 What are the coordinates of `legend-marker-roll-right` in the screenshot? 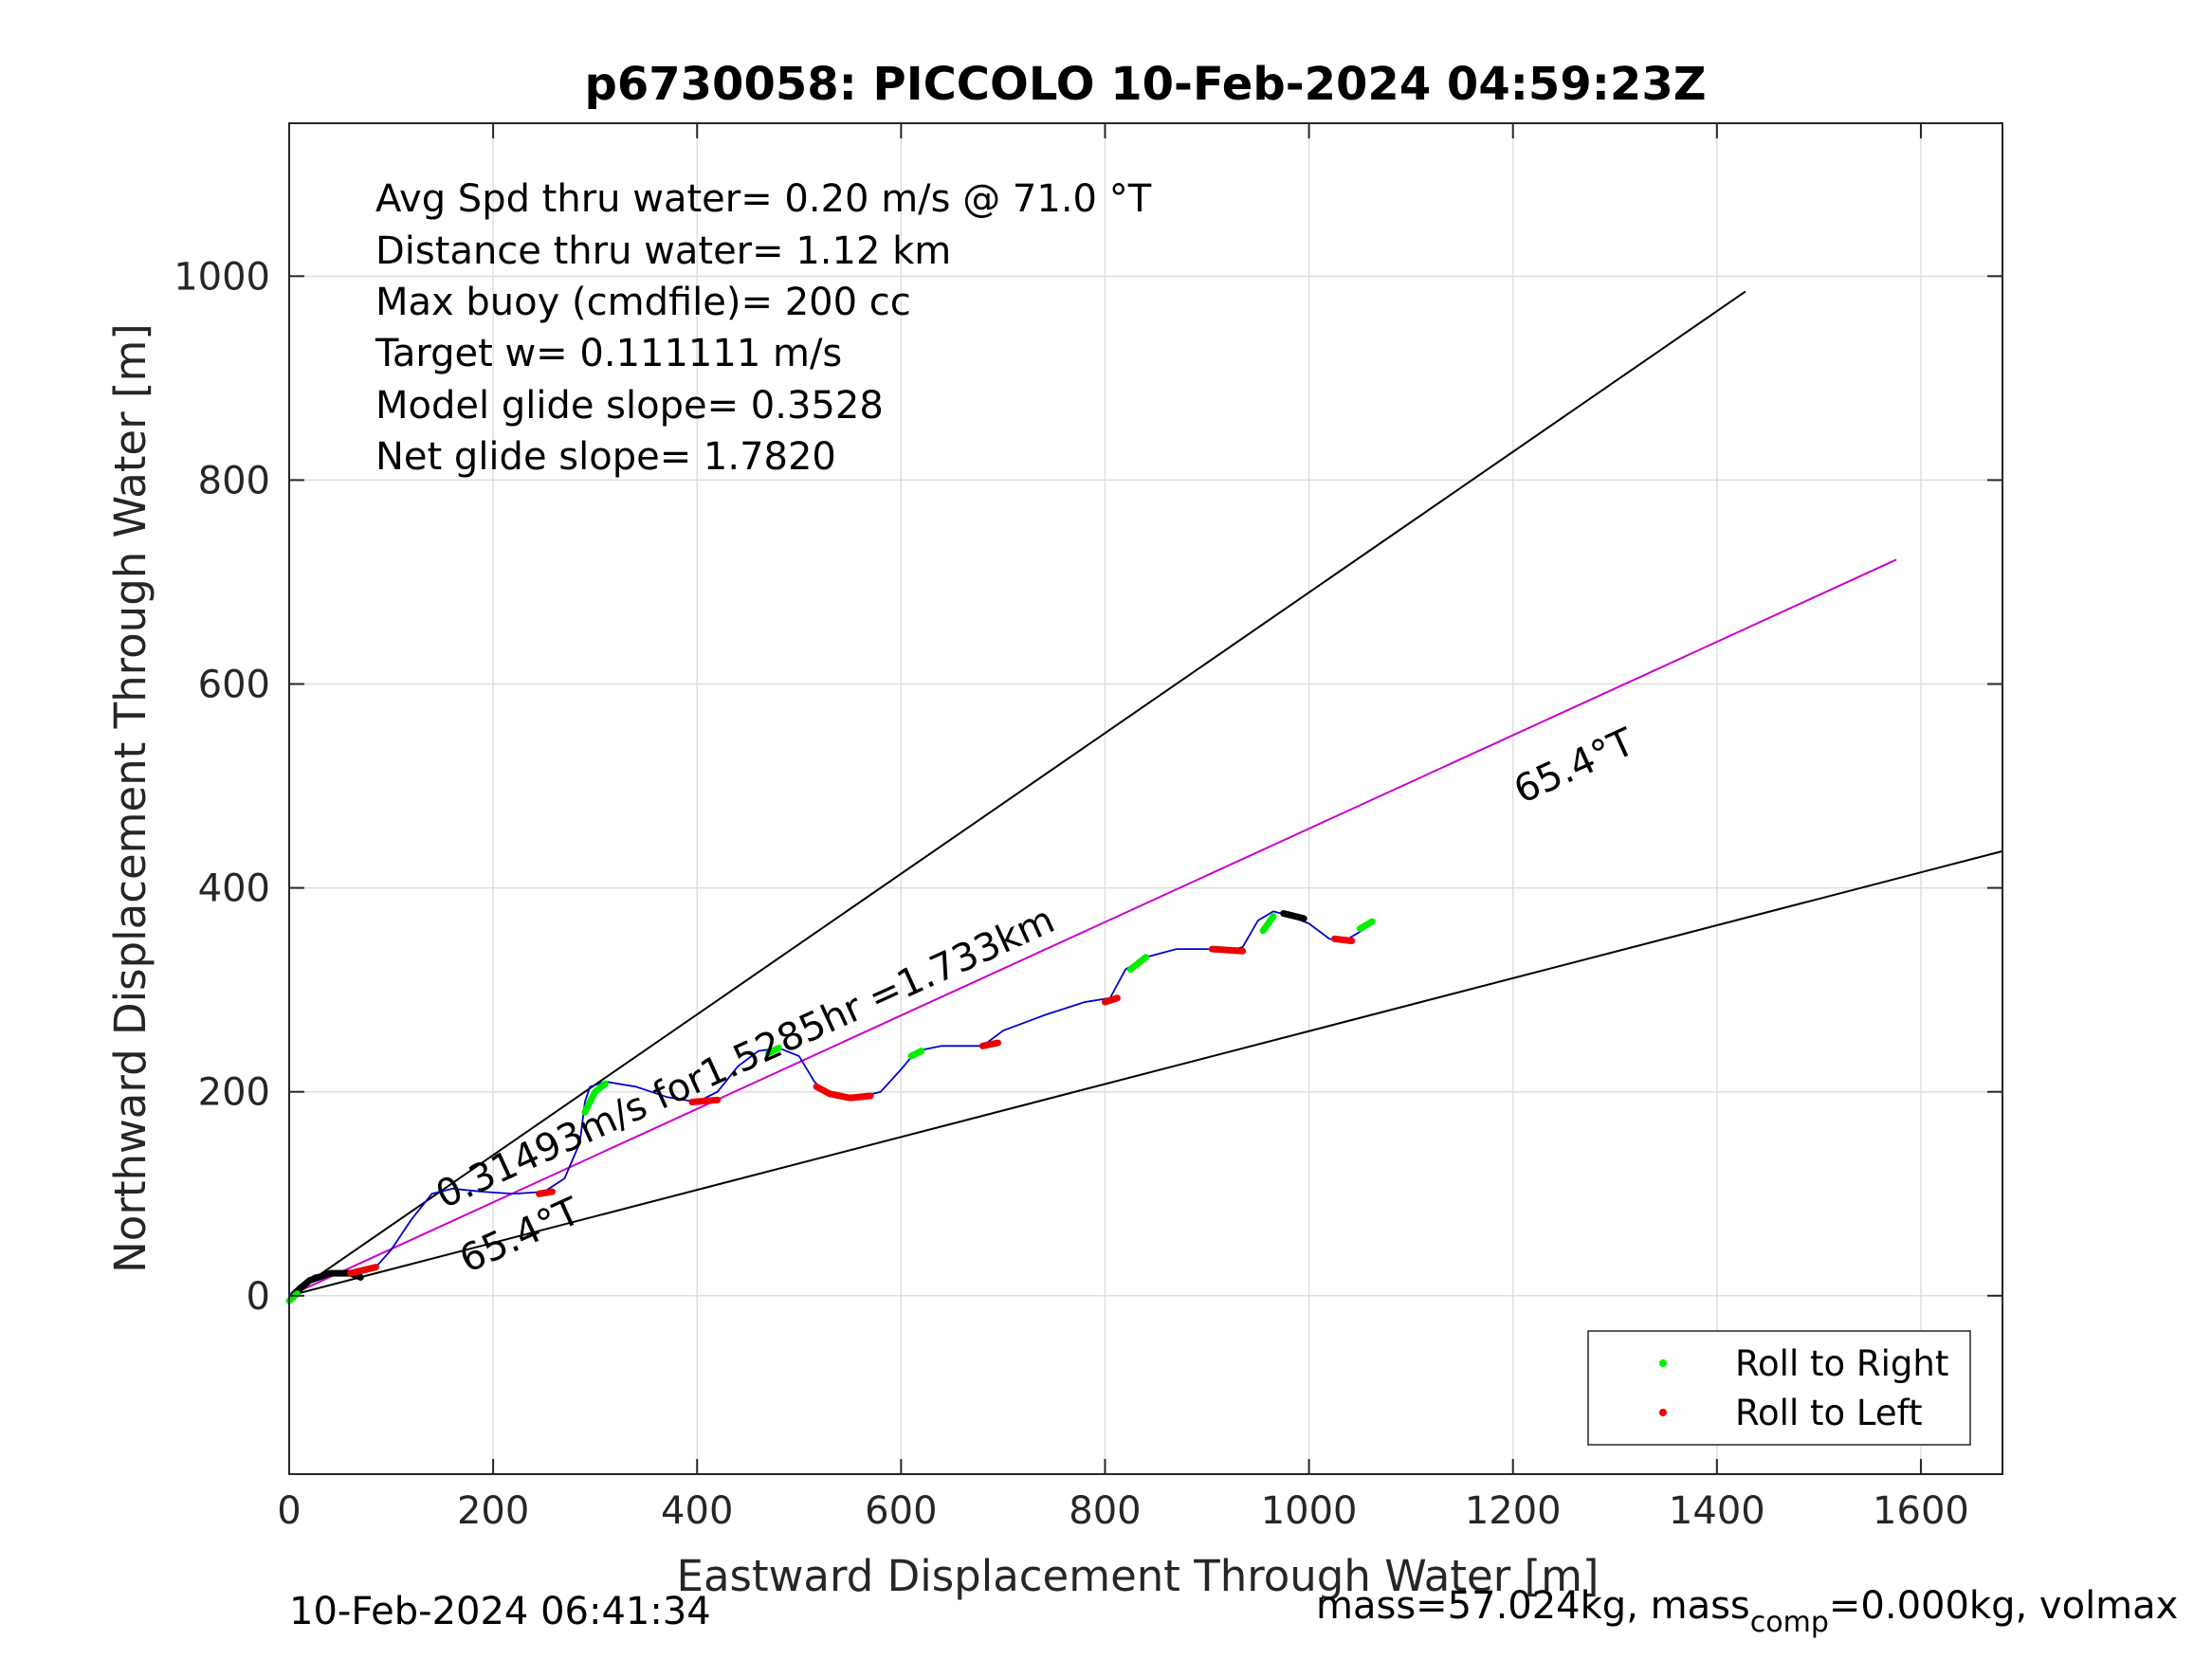 It's located at (1663, 1363).